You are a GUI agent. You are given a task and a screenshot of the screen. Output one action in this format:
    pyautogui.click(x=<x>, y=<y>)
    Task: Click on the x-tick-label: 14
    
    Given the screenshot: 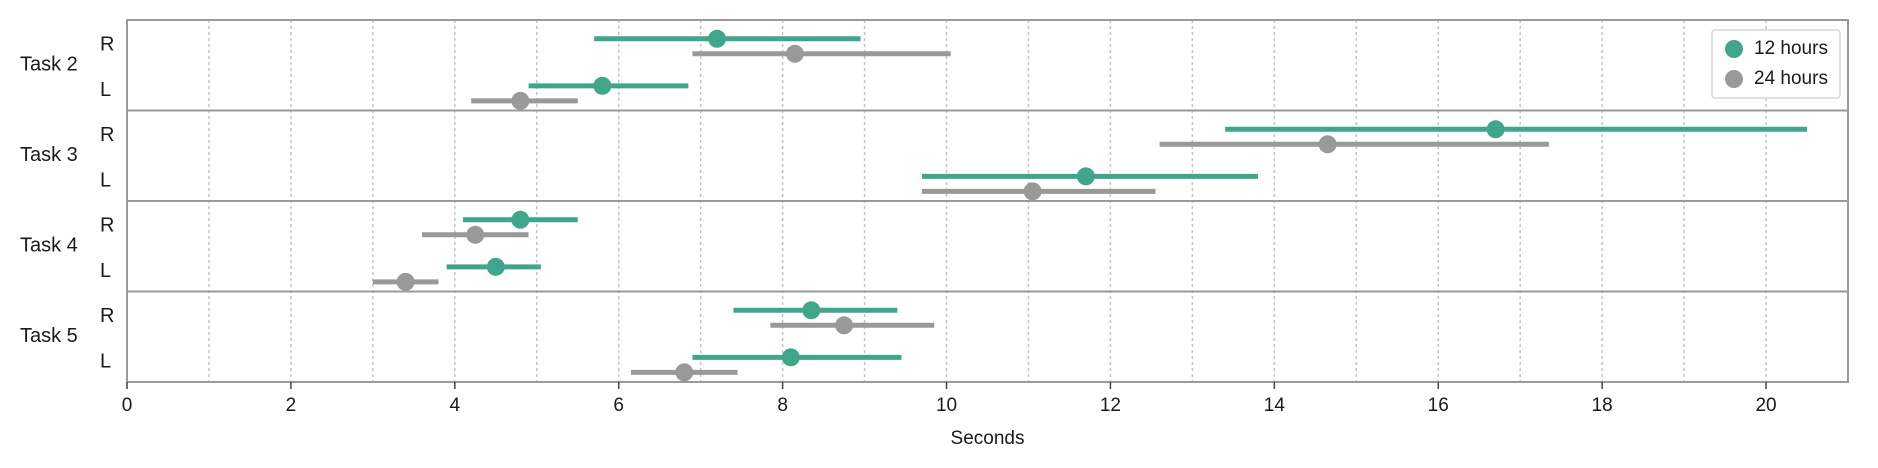 What is the action you would take?
    pyautogui.click(x=1275, y=405)
    